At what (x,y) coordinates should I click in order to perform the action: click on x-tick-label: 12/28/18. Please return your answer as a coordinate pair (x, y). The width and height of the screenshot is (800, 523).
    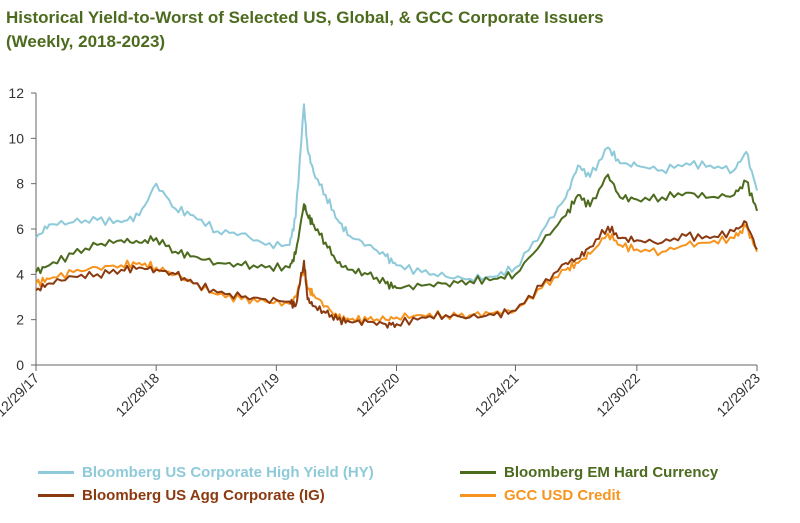
    Looking at the image, I should click on (137, 395).